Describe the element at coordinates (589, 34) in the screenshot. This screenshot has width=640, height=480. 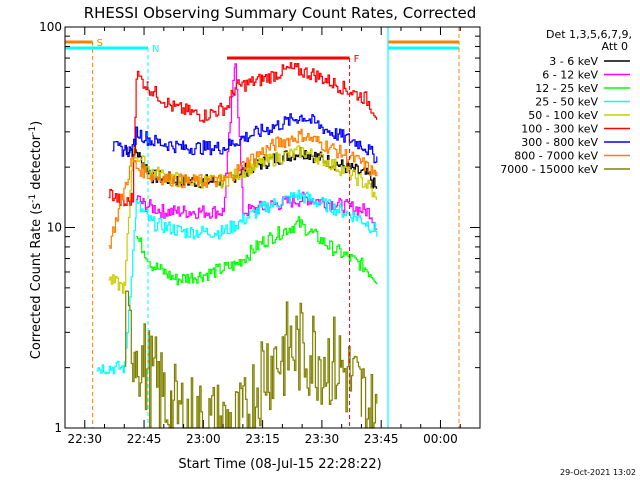
I see `detector-info-line-1: Det 1,3,5,6,7,9,` at that location.